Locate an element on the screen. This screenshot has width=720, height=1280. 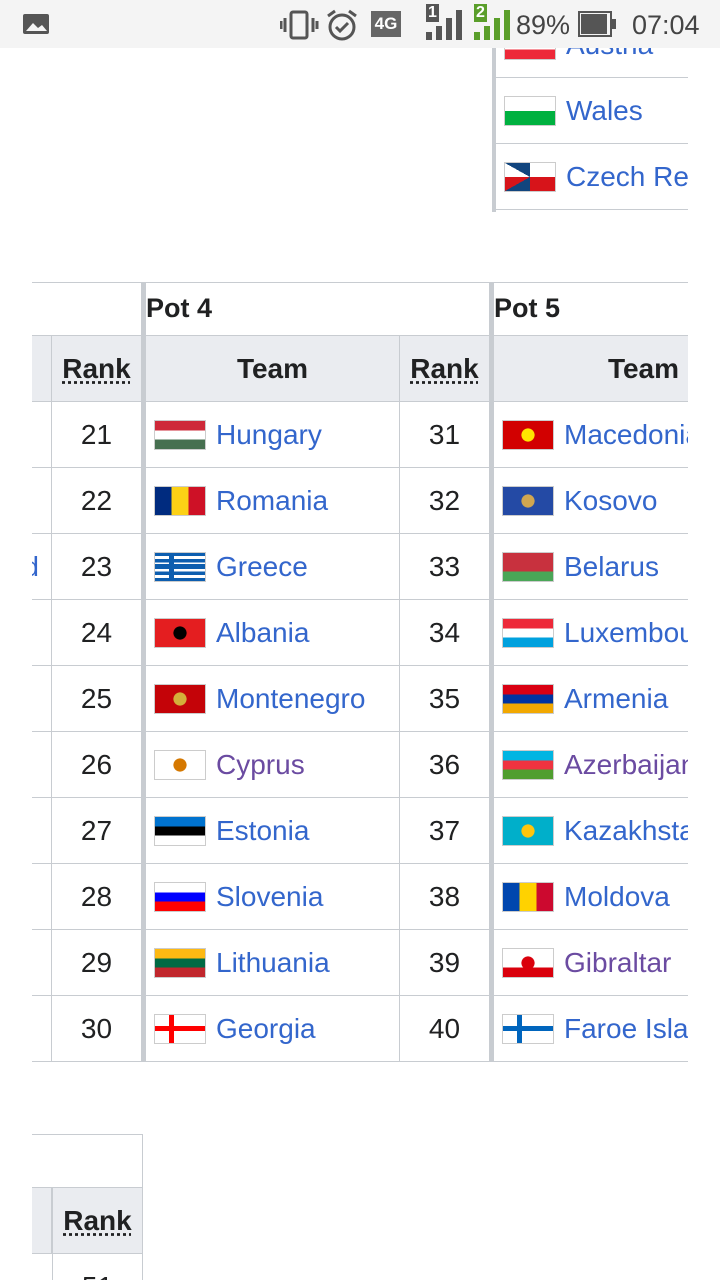
team-cell: Kosovo is located at coordinates (591, 501).